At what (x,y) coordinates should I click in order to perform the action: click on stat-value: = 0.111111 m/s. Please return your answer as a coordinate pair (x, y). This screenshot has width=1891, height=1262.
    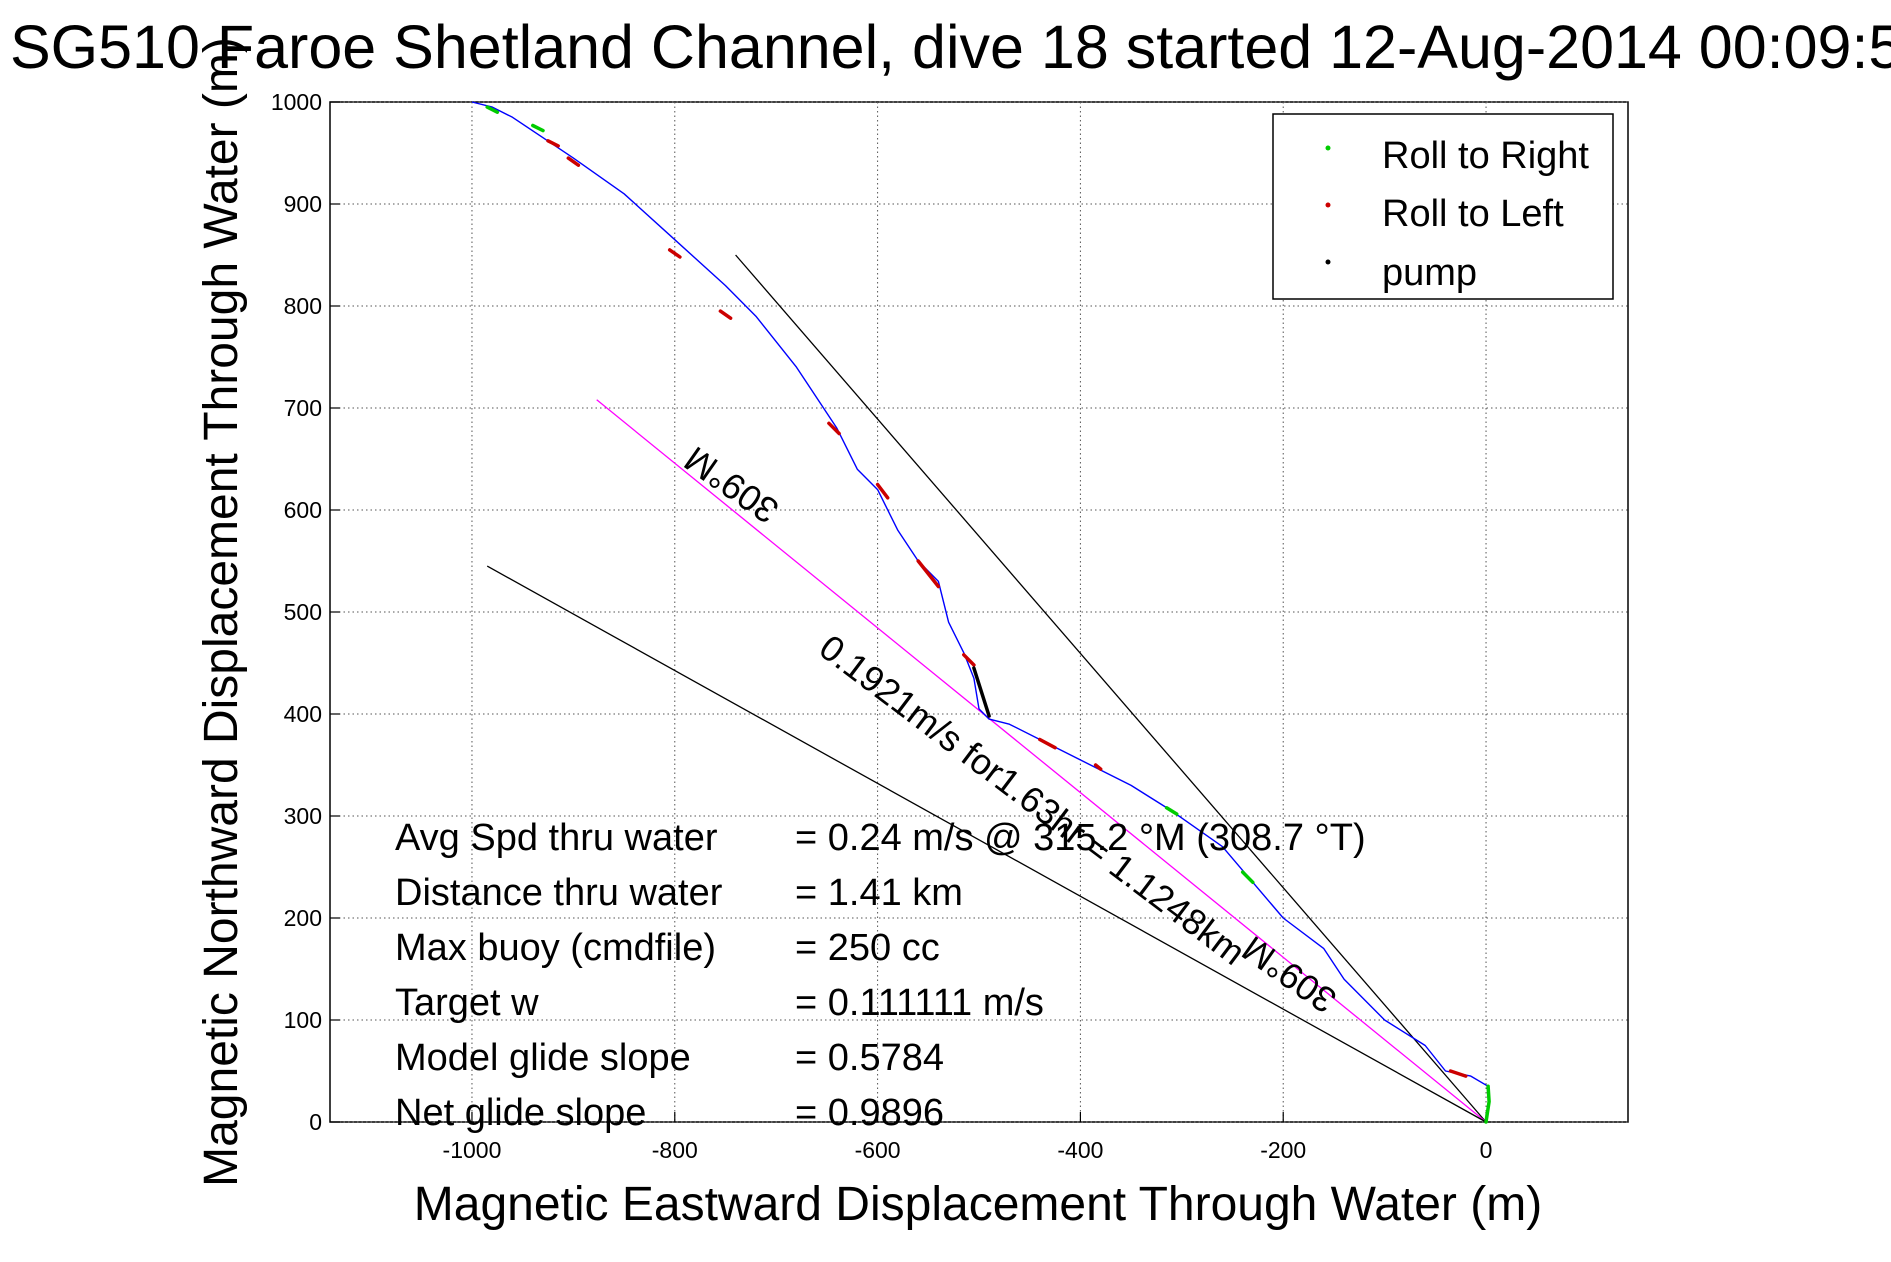
    Looking at the image, I should click on (919, 1003).